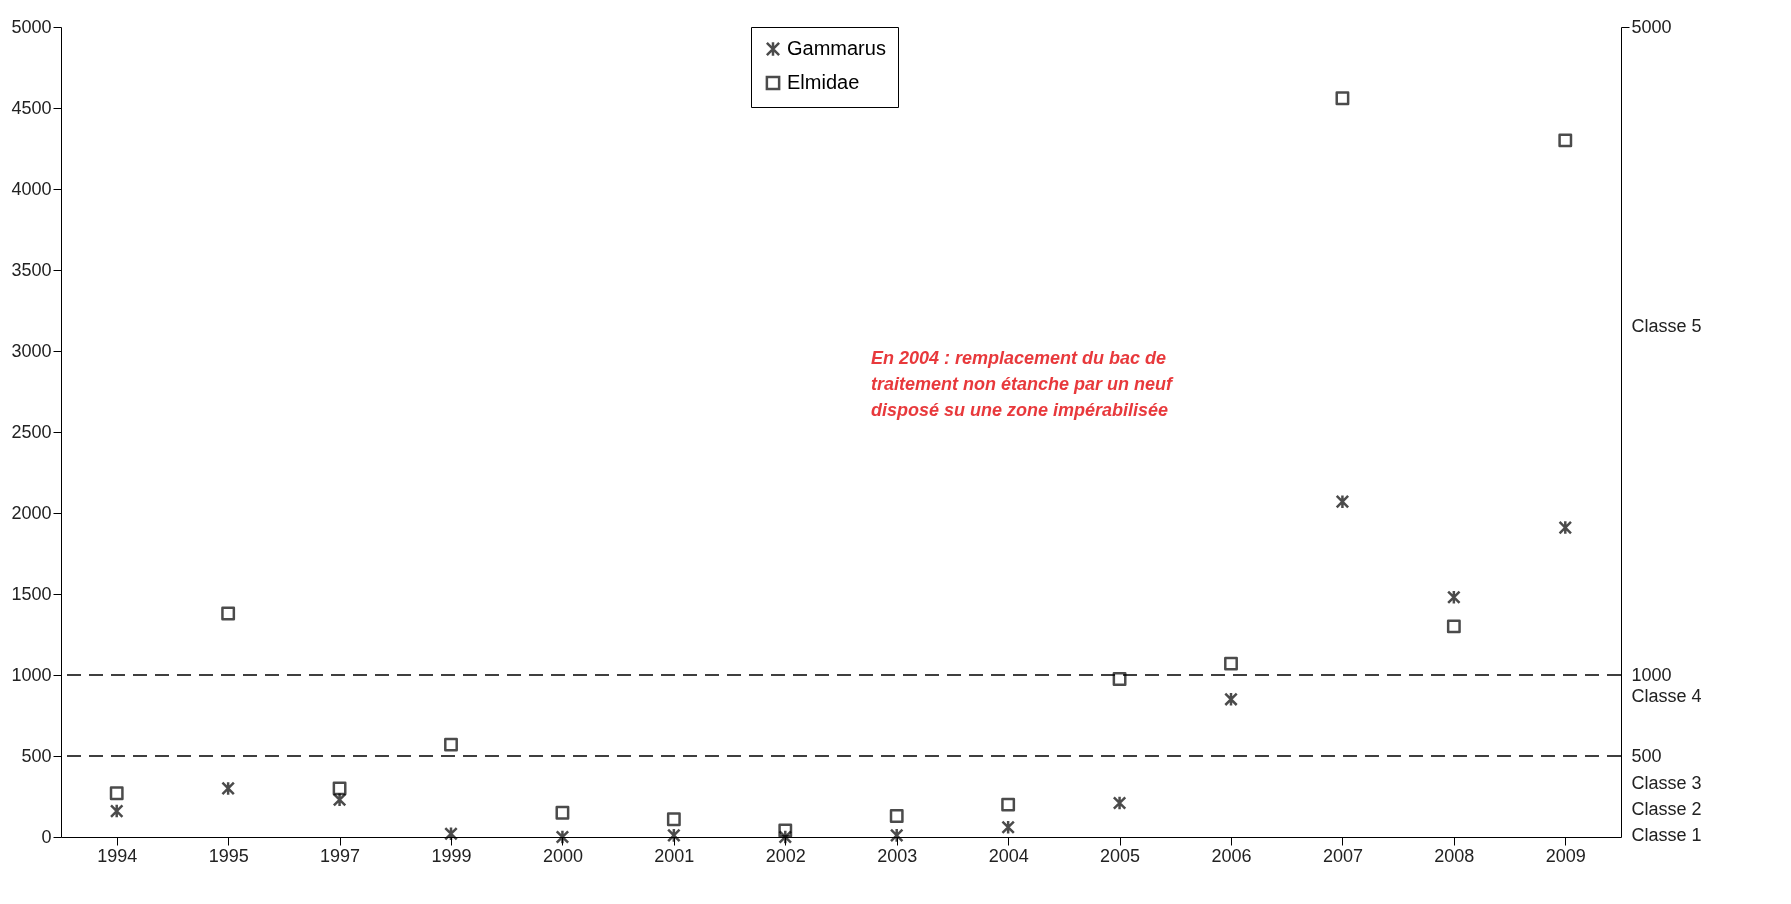 The width and height of the screenshot is (1791, 904). What do you see at coordinates (1023, 384) in the screenshot?
I see `annotation: En 2004 : remplacement du bac de traitement non étanche par un neuf disposé su une zone impérabilisée` at bounding box center [1023, 384].